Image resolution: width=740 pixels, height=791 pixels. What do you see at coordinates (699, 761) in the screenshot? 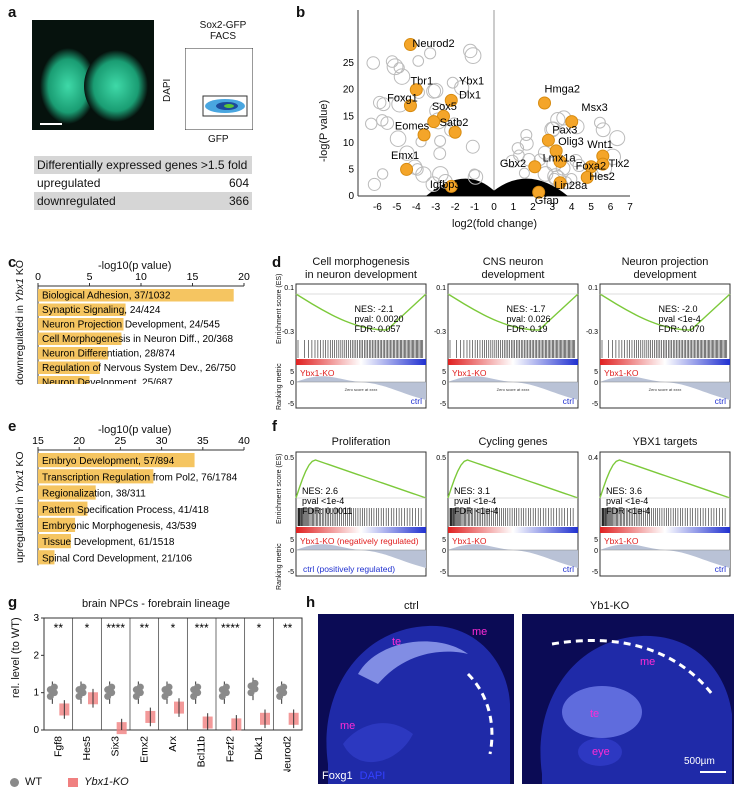
I see `scale-bar-label: 500µm` at bounding box center [699, 761].